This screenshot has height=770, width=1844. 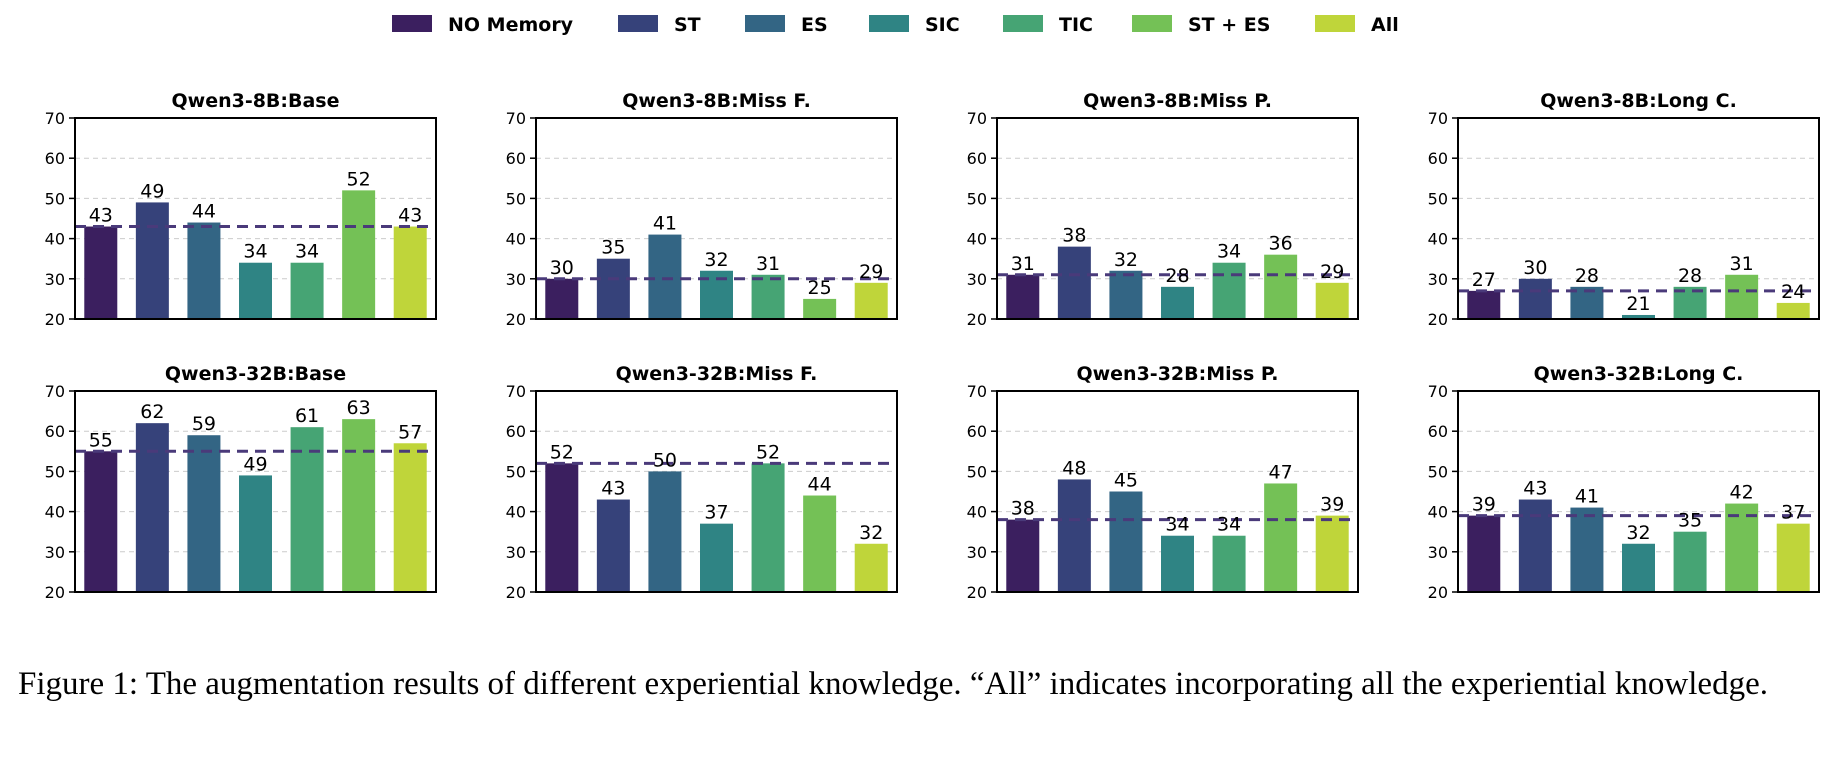 I want to click on legend-label: NO Memory, so click(x=511, y=25).